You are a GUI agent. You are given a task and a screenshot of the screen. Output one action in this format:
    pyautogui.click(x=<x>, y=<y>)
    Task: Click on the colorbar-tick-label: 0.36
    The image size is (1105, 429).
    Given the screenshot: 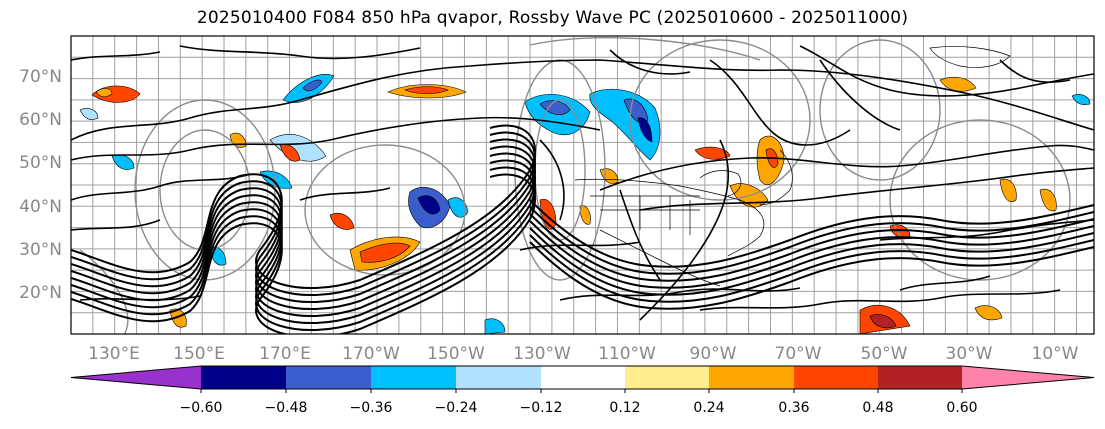 What is the action you would take?
    pyautogui.click(x=794, y=408)
    